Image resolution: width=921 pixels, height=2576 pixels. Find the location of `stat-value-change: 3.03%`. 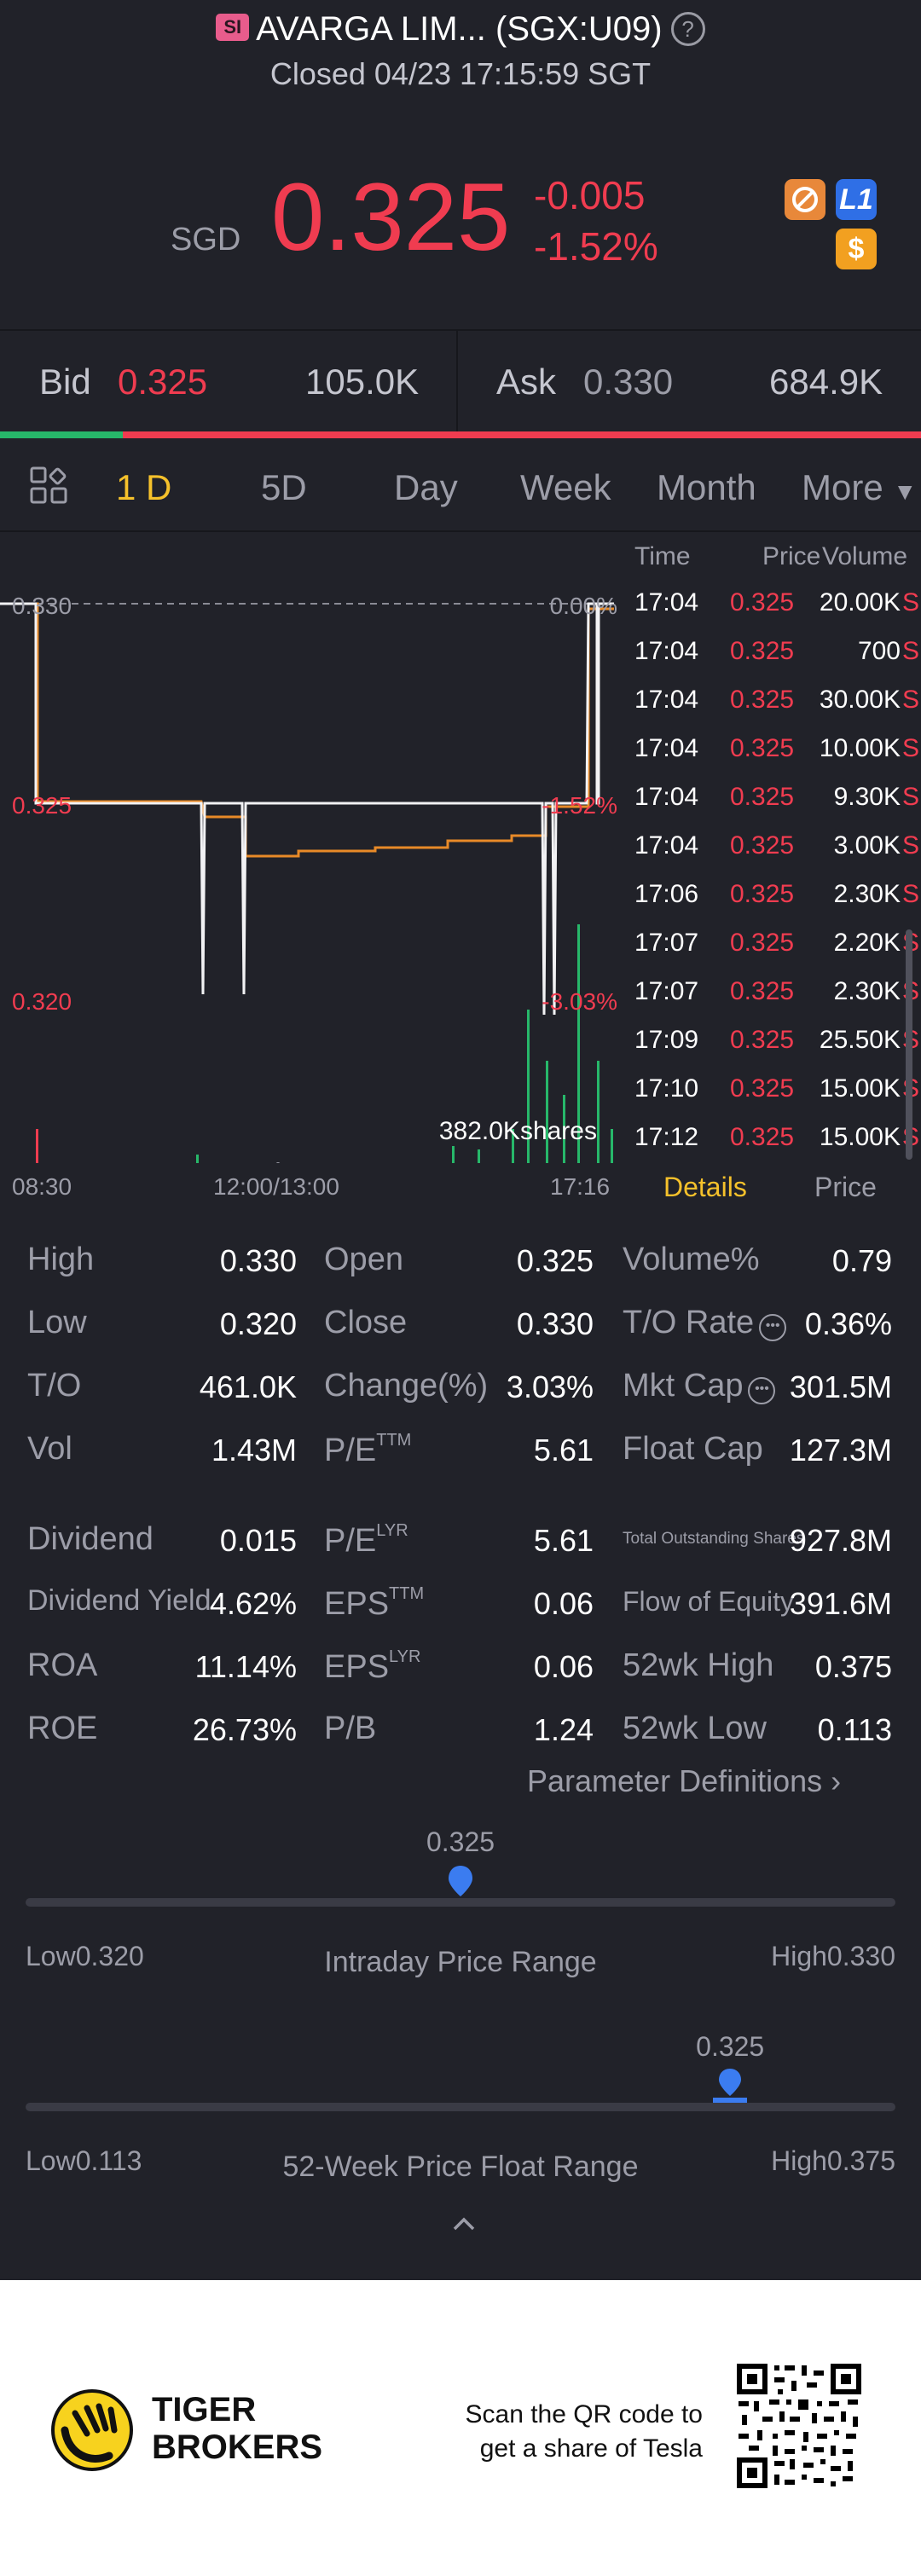

stat-value-change: 3.03% is located at coordinates (550, 1386).